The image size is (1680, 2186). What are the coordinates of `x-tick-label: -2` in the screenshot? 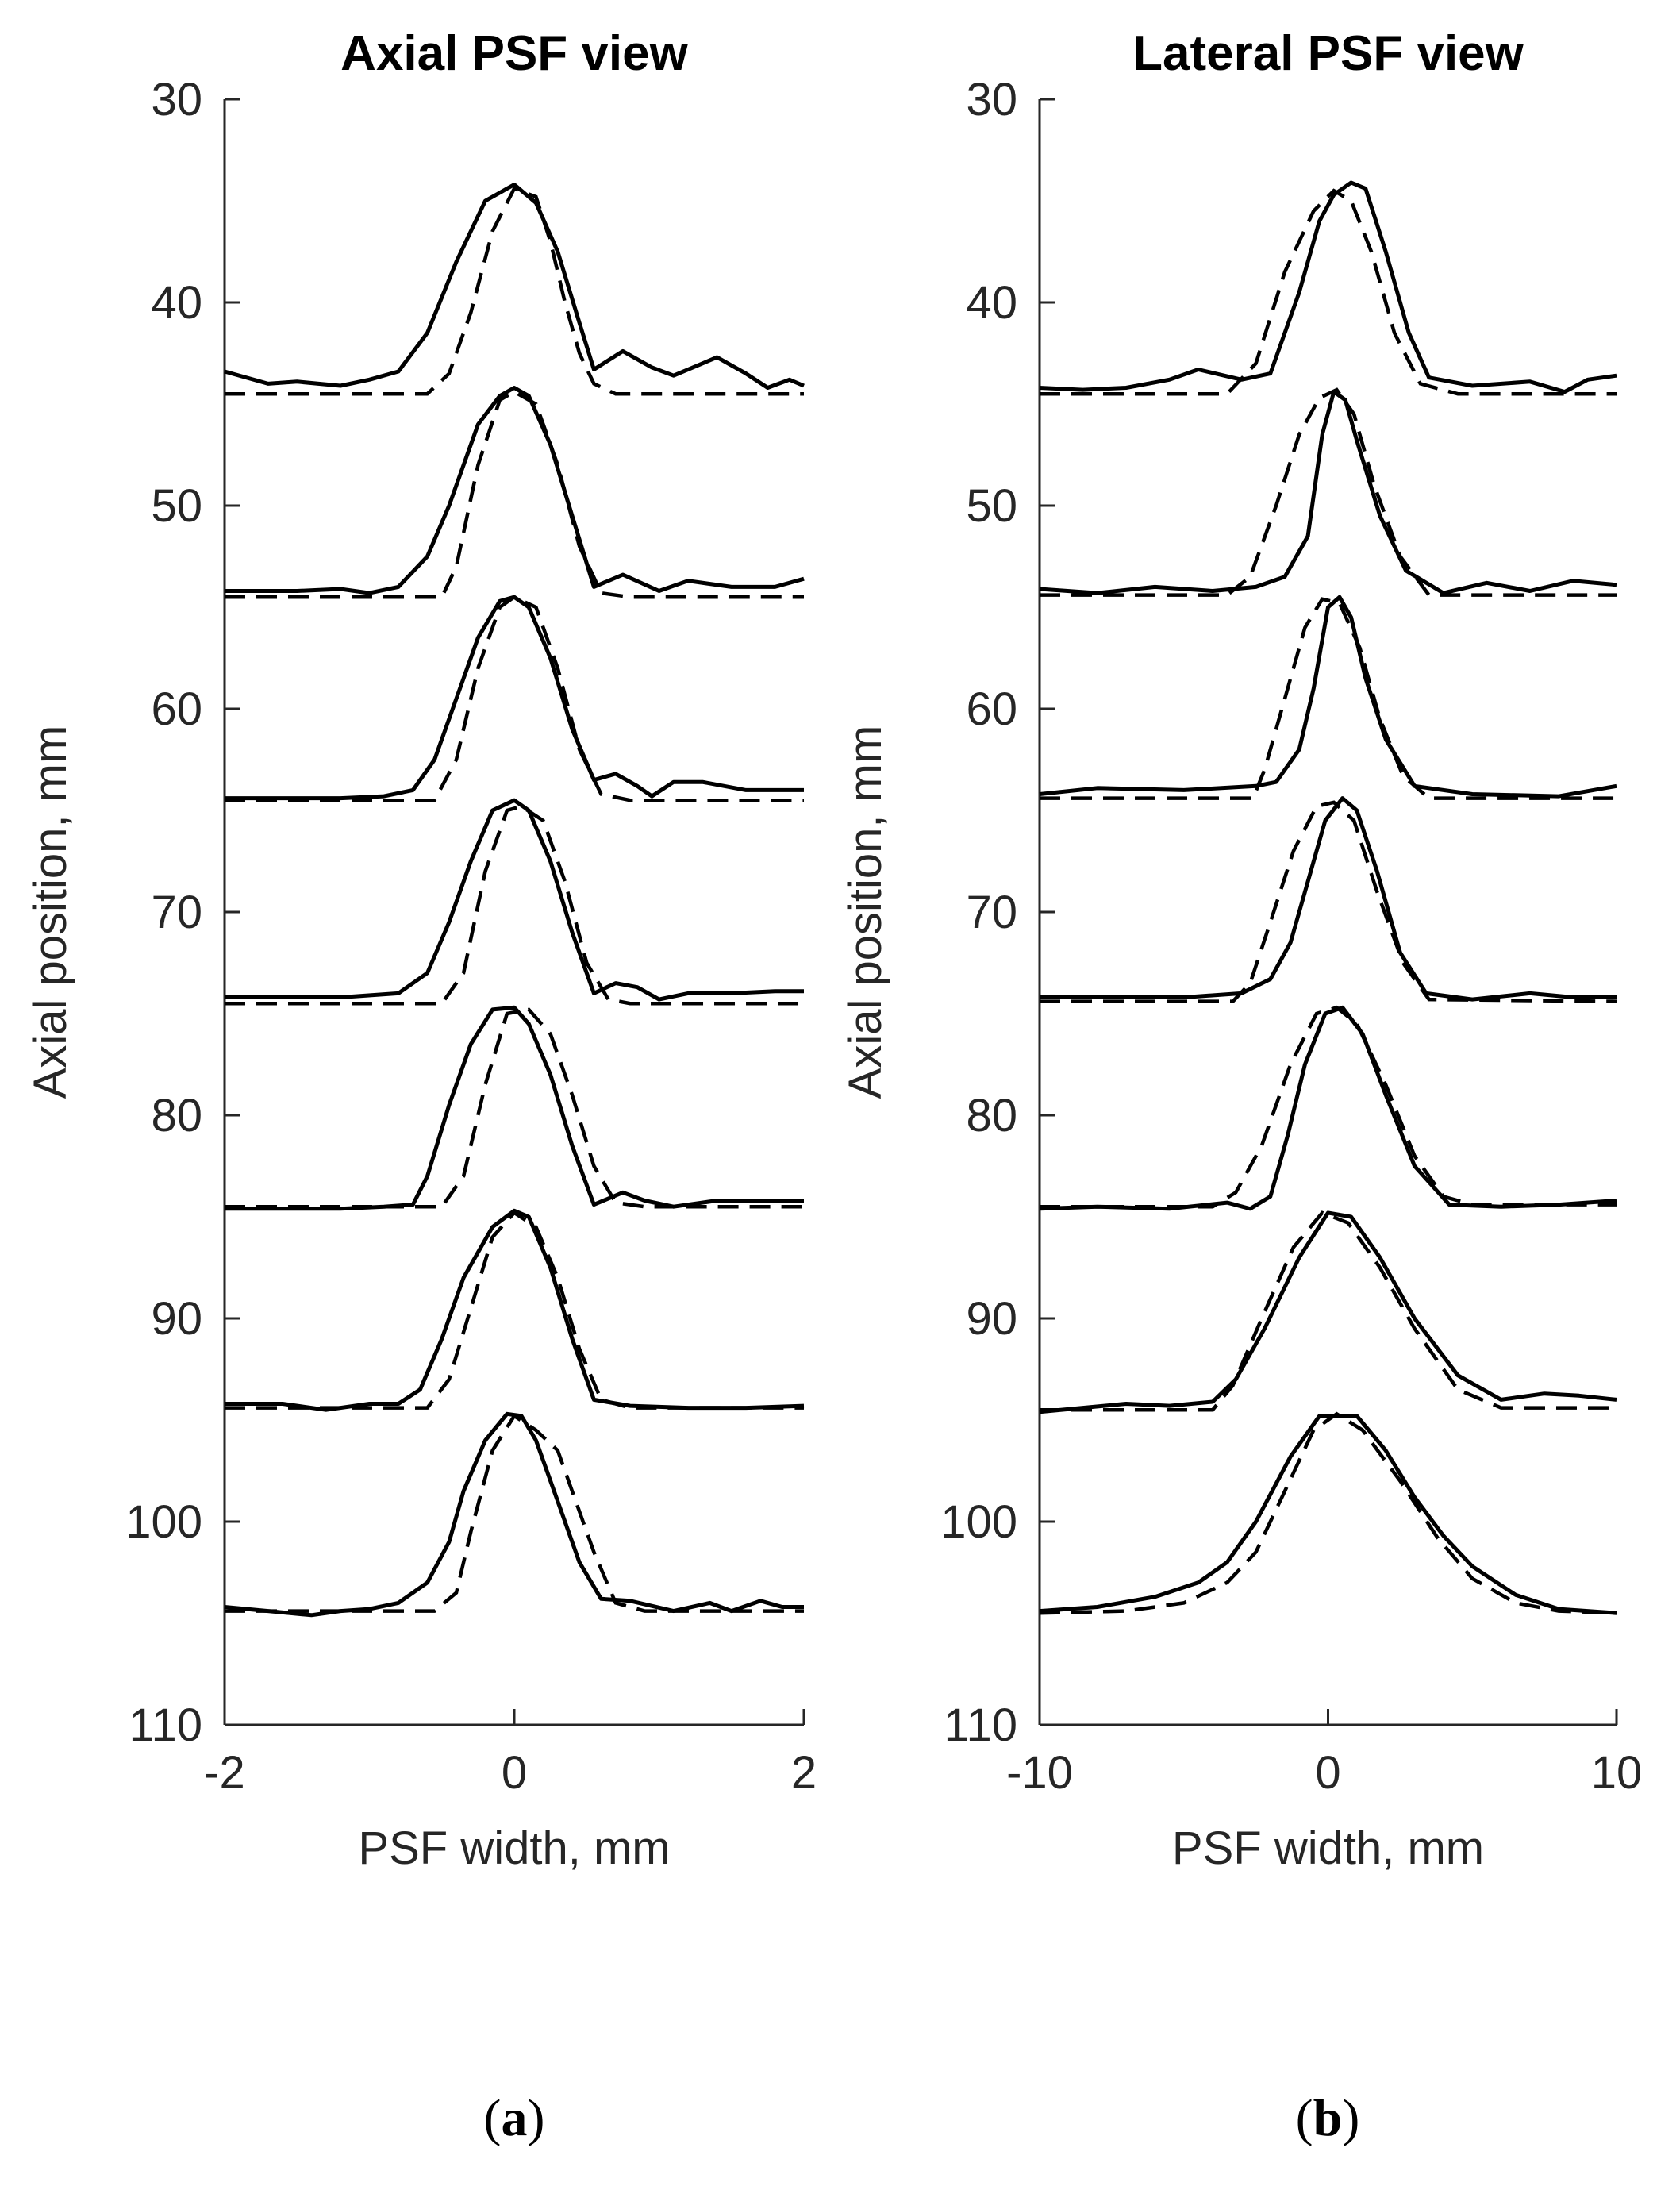 It's located at (224, 1773).